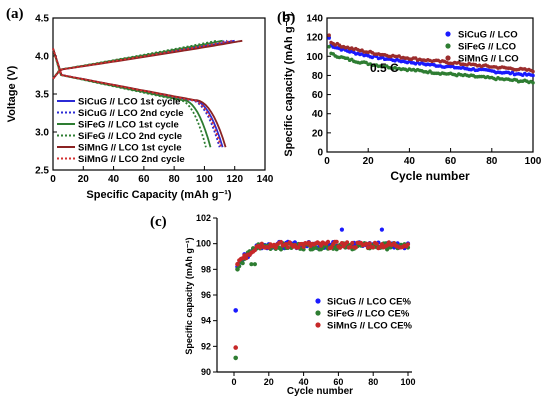 This screenshot has width=550, height=406. I want to click on panel-b-ylabel: Specific capacity (mAh g⁻¹), so click(289, 85).